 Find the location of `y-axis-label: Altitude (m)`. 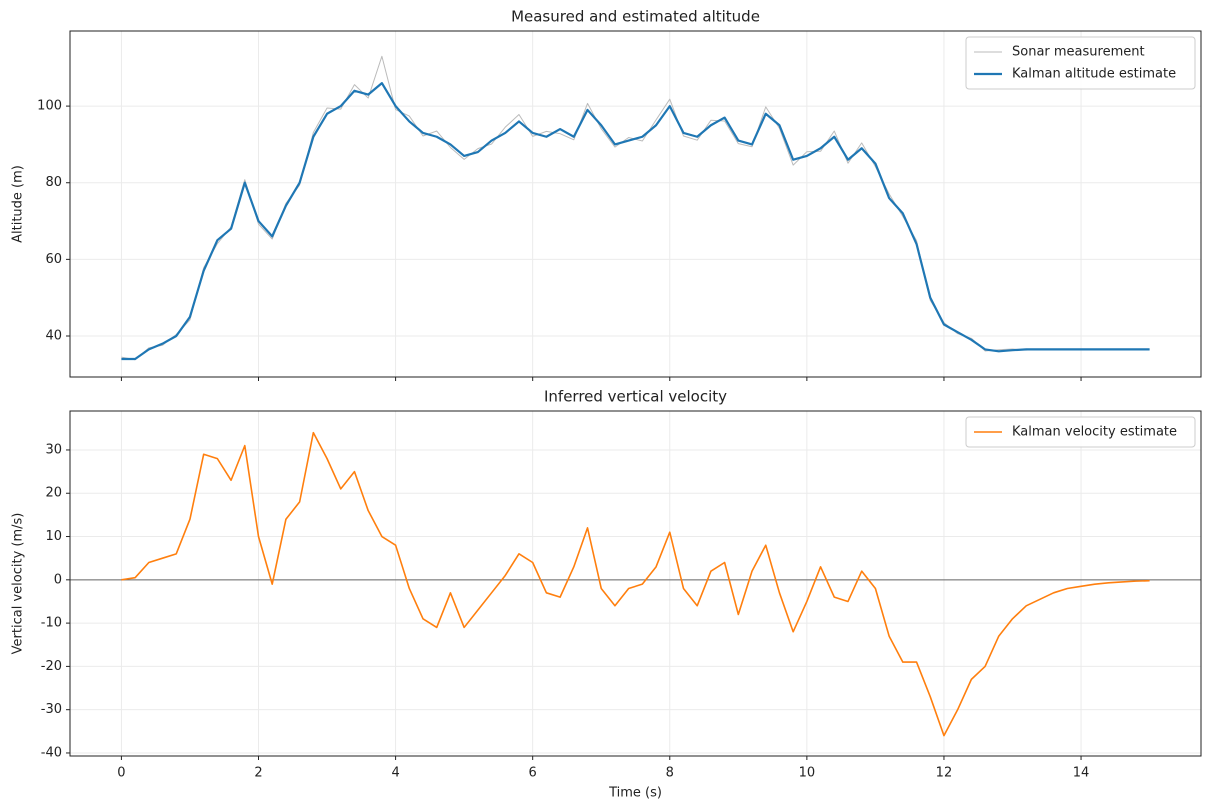

y-axis-label: Altitude (m) is located at coordinates (18, 204).